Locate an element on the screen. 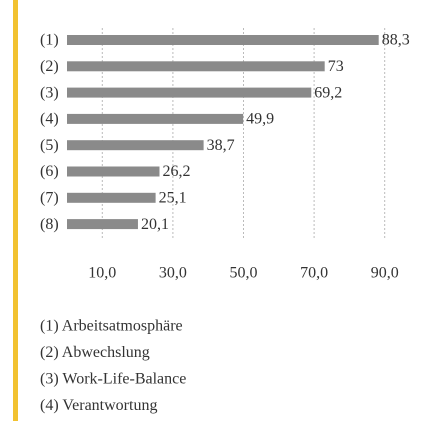 The width and height of the screenshot is (435, 421). value-label: 38,7 is located at coordinates (221, 145).